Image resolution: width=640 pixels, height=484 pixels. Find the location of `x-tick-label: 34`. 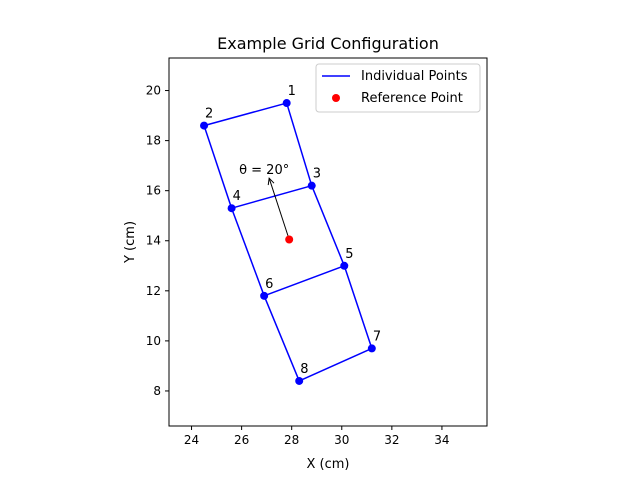

x-tick-label: 34 is located at coordinates (441, 440).